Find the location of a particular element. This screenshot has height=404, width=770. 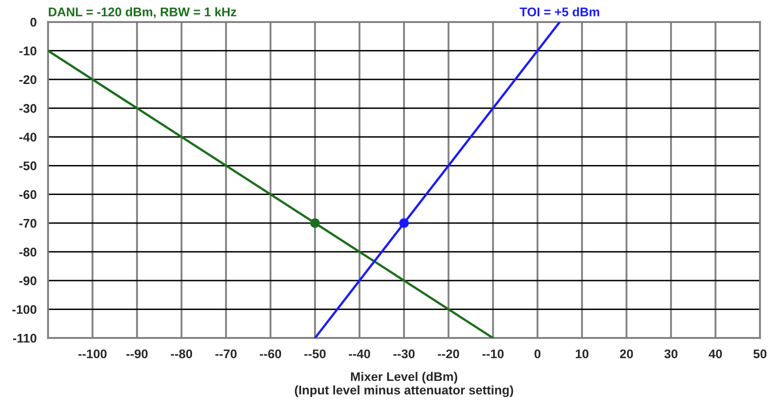

x-tick-label: --70 is located at coordinates (226, 353).